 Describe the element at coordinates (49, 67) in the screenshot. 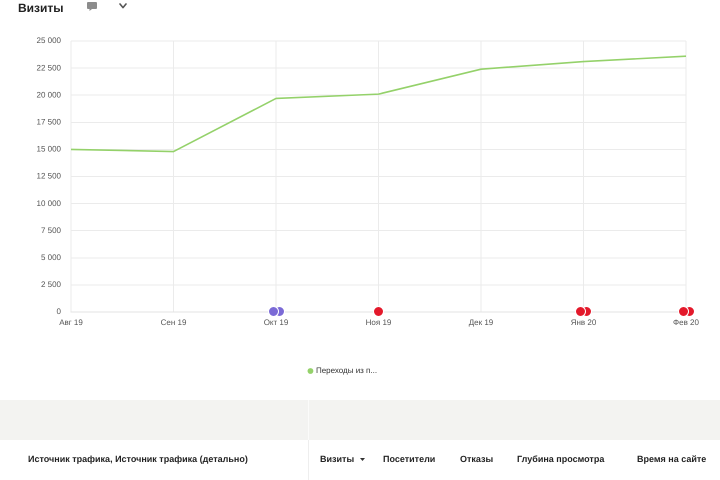

I see `y-tick-label: 22 500` at that location.